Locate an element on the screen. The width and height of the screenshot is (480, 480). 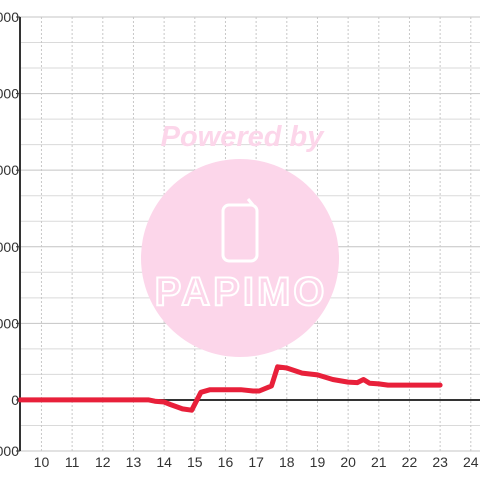
y-tick-label: 0 is located at coordinates (15, 400).